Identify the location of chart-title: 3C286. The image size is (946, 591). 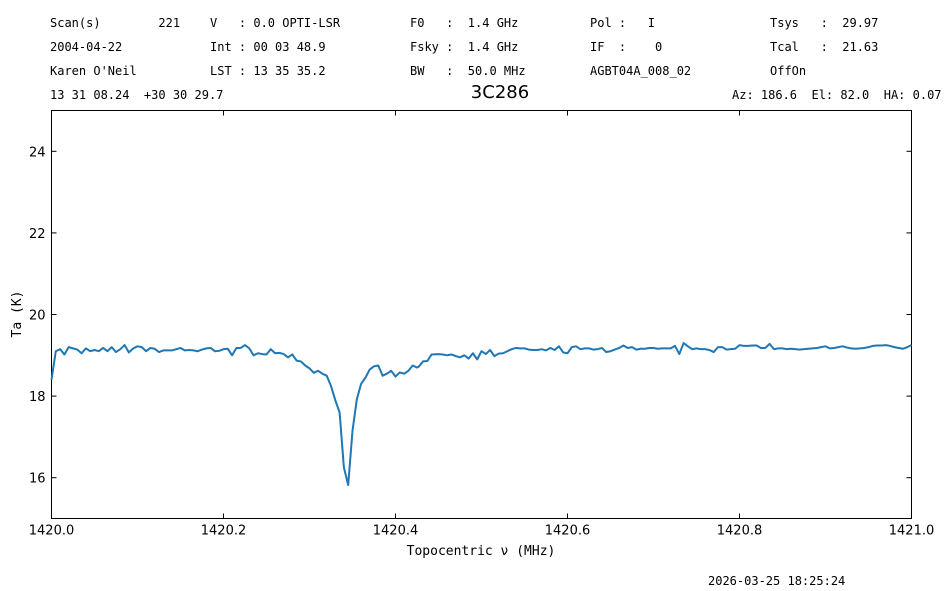
(500, 92).